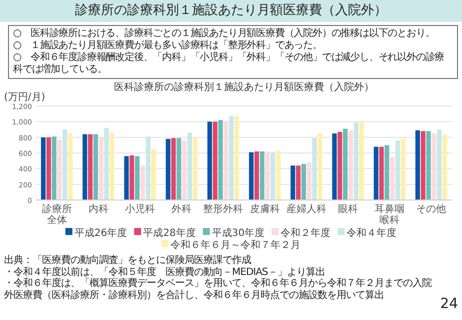  Describe the element at coordinates (371, 233) in the screenshot. I see `legend-label: 令和４年度` at that location.